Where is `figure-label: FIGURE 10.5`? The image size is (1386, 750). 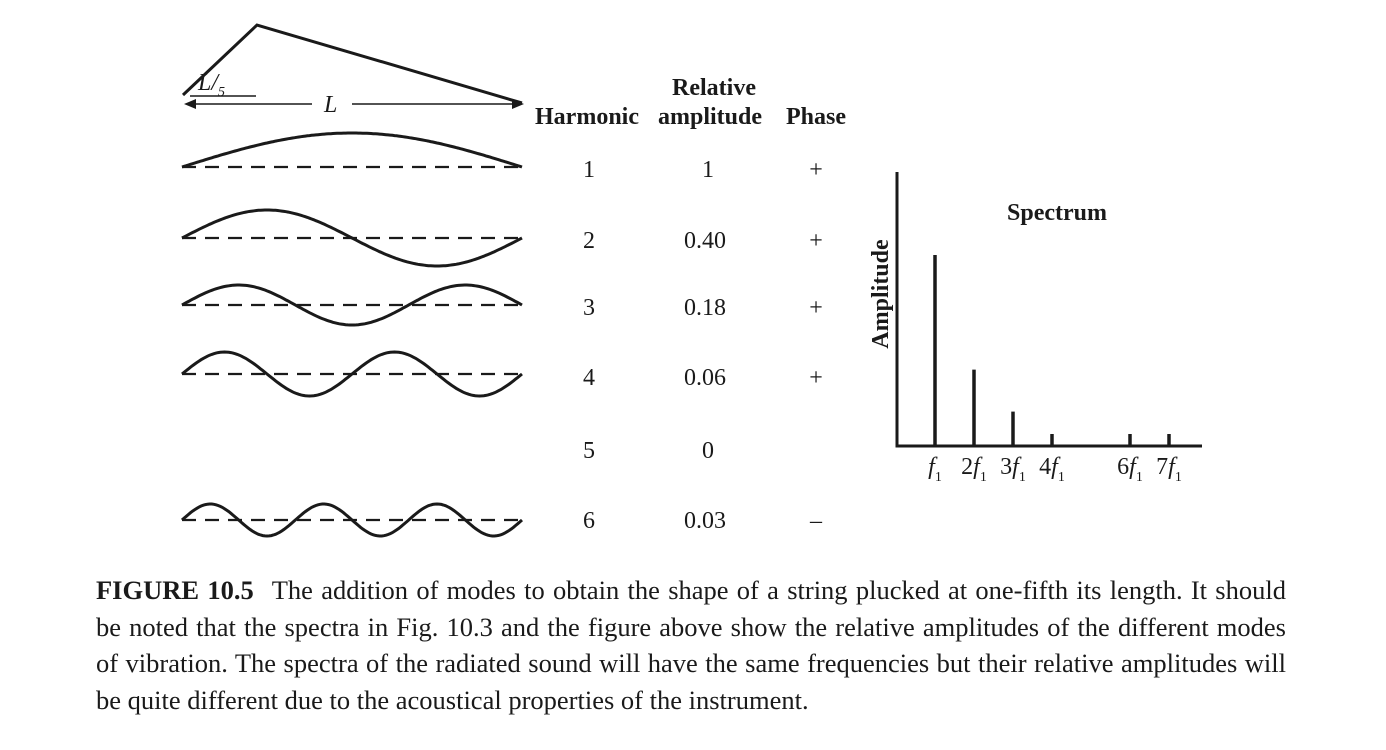
figure-label: FIGURE 10.5 is located at coordinates (175, 590).